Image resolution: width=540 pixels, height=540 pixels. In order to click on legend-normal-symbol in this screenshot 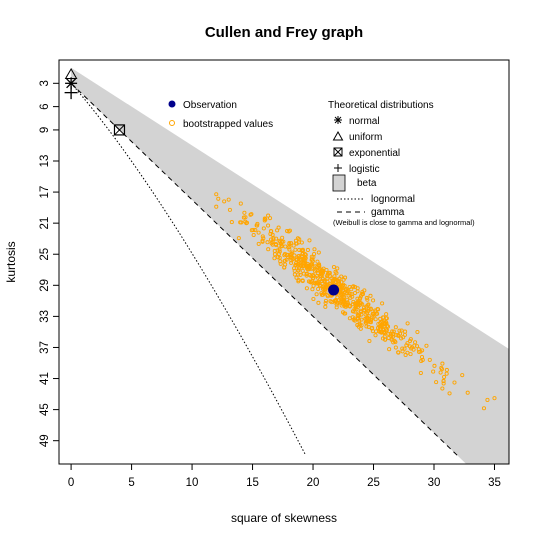, I will do `click(338, 120)`.